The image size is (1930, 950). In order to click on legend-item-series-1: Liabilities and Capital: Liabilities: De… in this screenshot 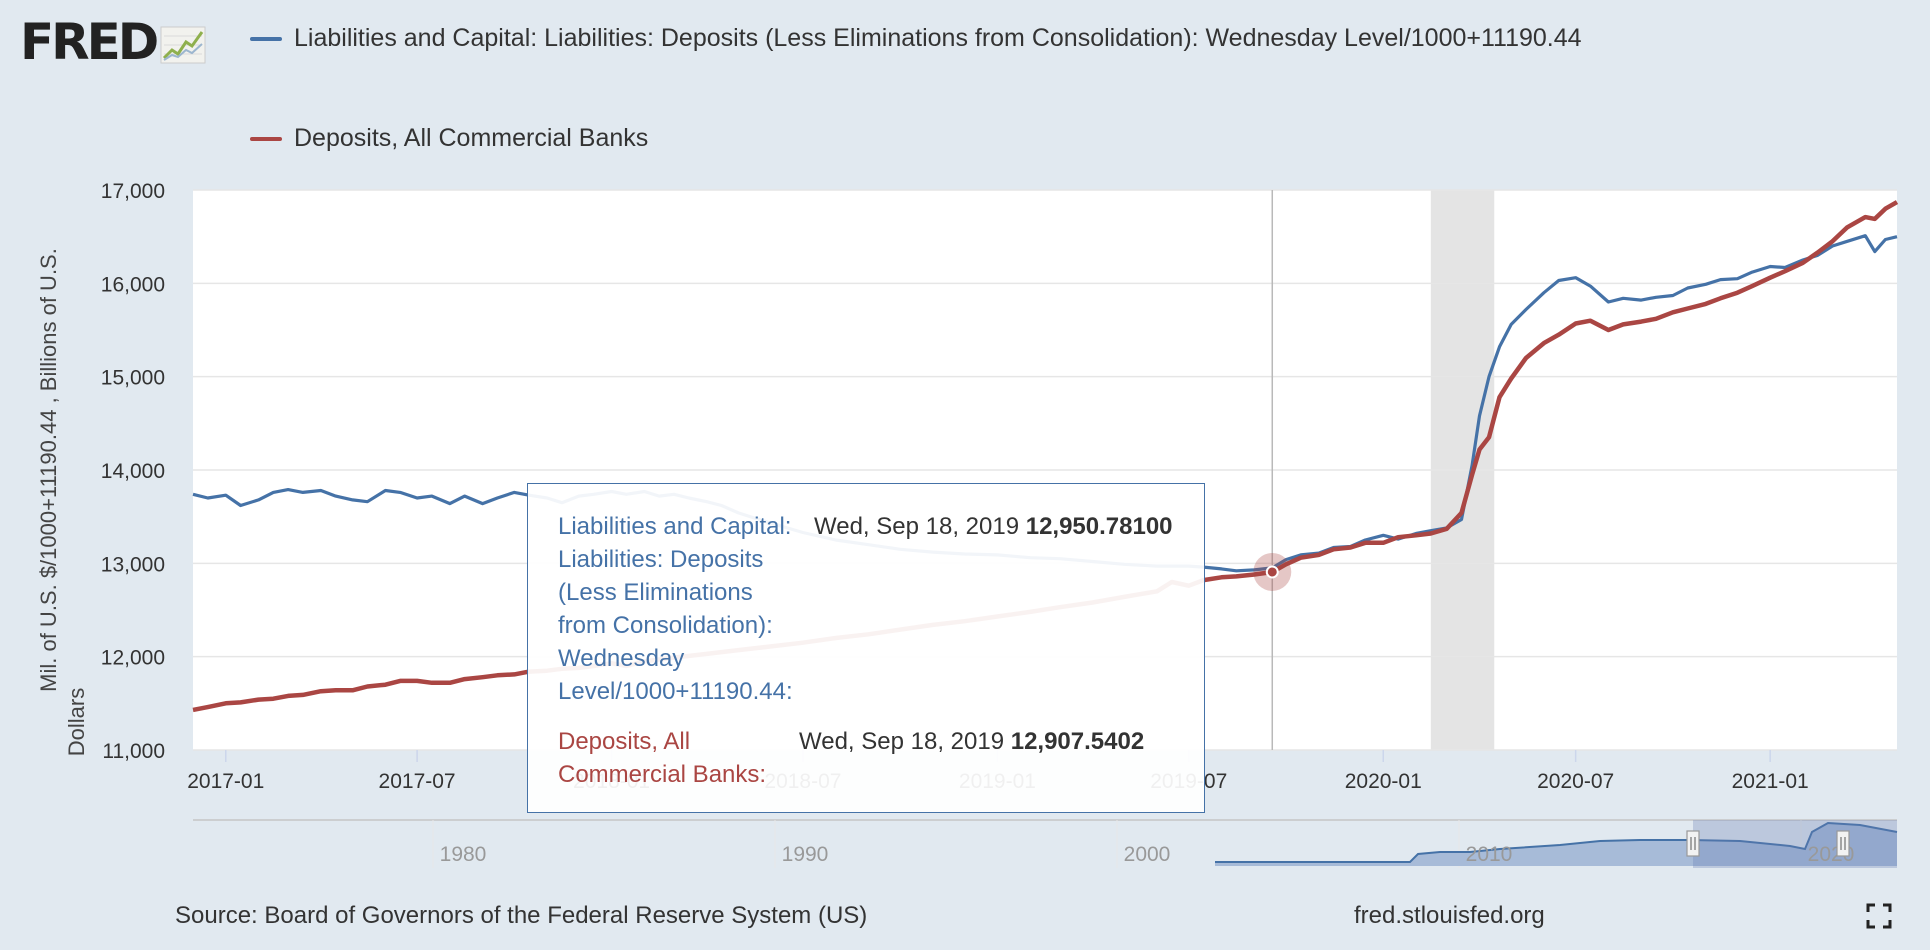, I will do `click(916, 38)`.